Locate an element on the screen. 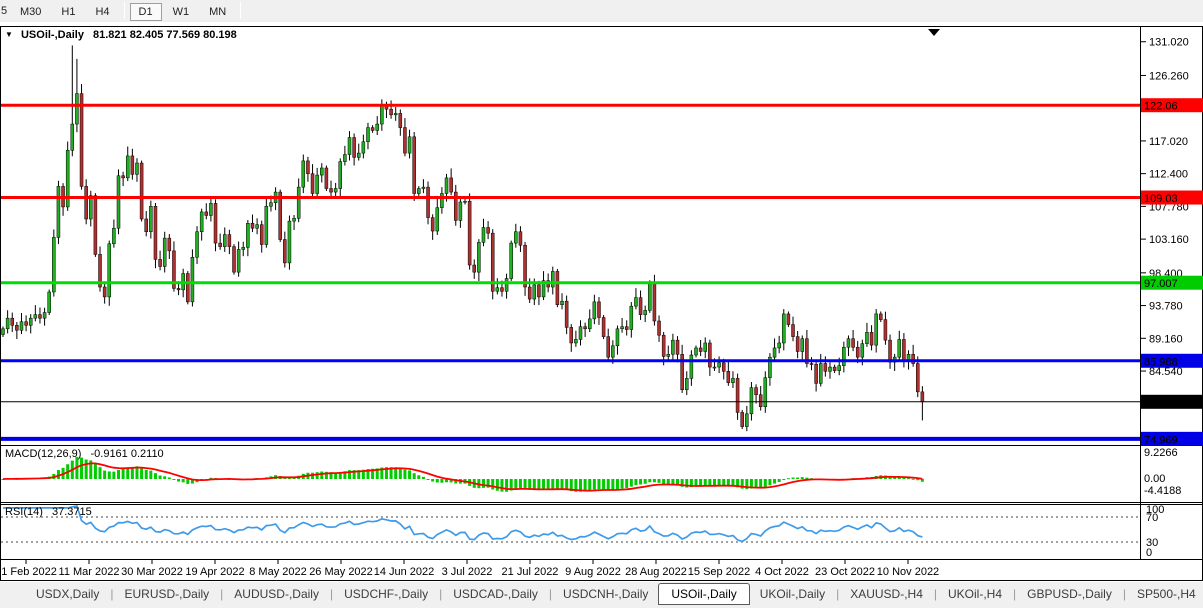 Image resolution: width=1203 pixels, height=608 pixels. symbol-tab-ukoil-daily: UKOil-,Daily is located at coordinates (792, 593).